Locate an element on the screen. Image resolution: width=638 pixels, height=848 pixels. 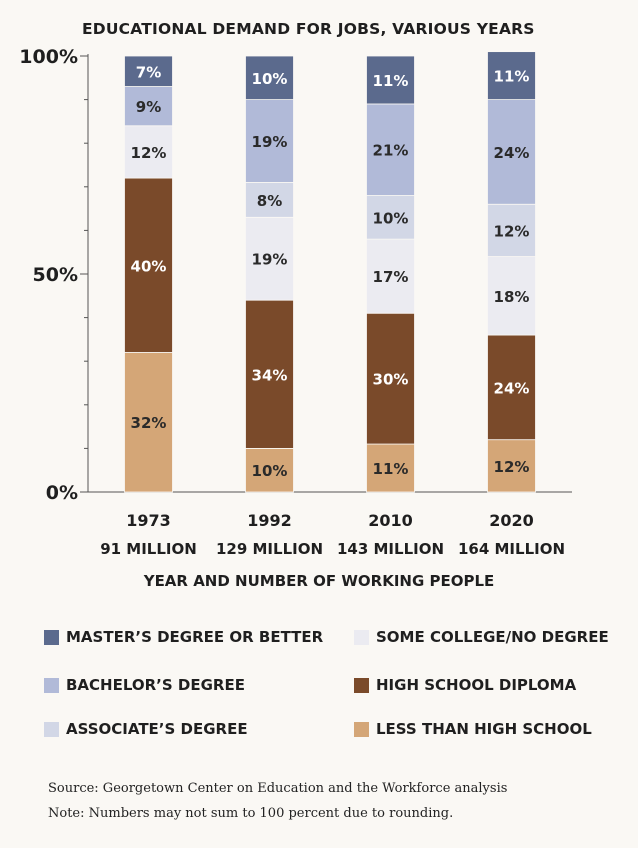
x-tick-year: 1973 is located at coordinates (148, 520).